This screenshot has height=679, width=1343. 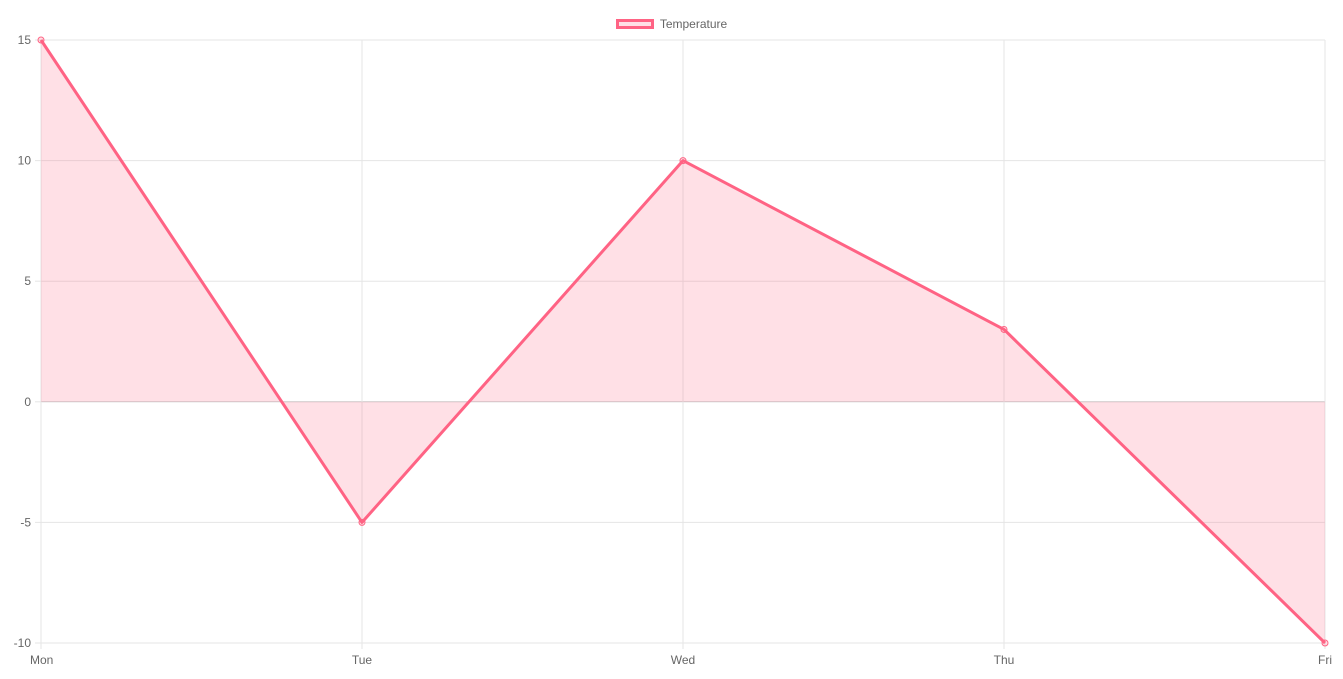 What do you see at coordinates (362, 660) in the screenshot?
I see `x-tick-label: Tue` at bounding box center [362, 660].